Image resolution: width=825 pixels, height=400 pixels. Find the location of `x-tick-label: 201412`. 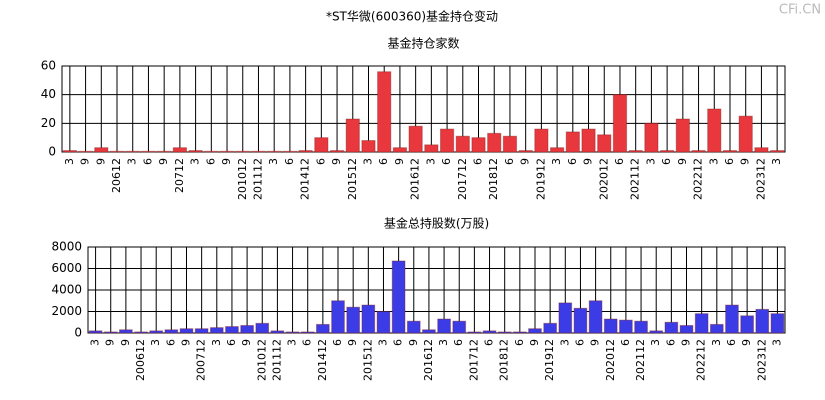

x-tick-label: 201412 is located at coordinates (305, 179).